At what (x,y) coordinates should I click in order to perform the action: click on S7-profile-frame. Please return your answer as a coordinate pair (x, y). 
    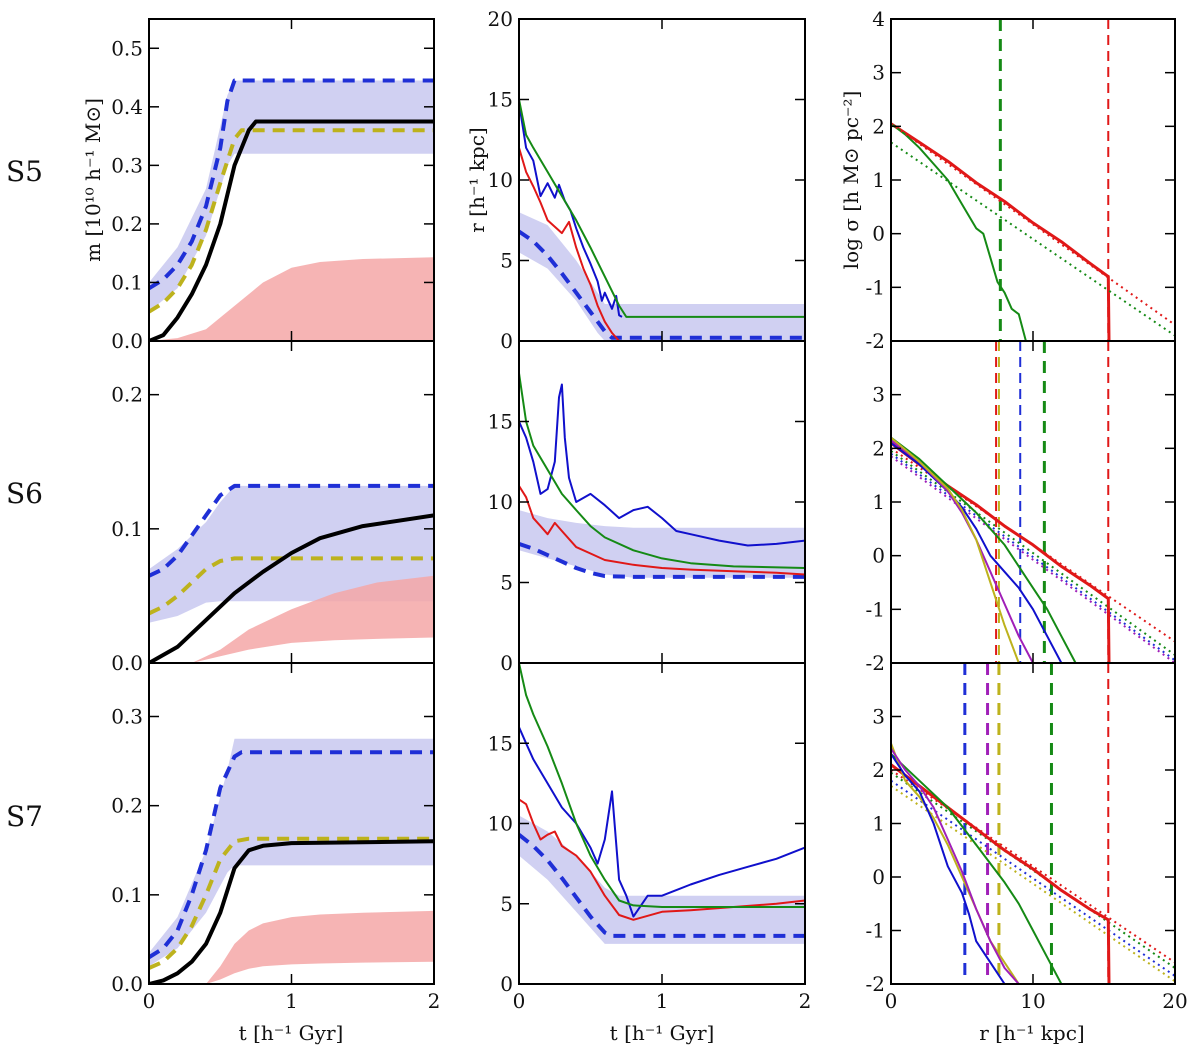
    Looking at the image, I should click on (1033, 823).